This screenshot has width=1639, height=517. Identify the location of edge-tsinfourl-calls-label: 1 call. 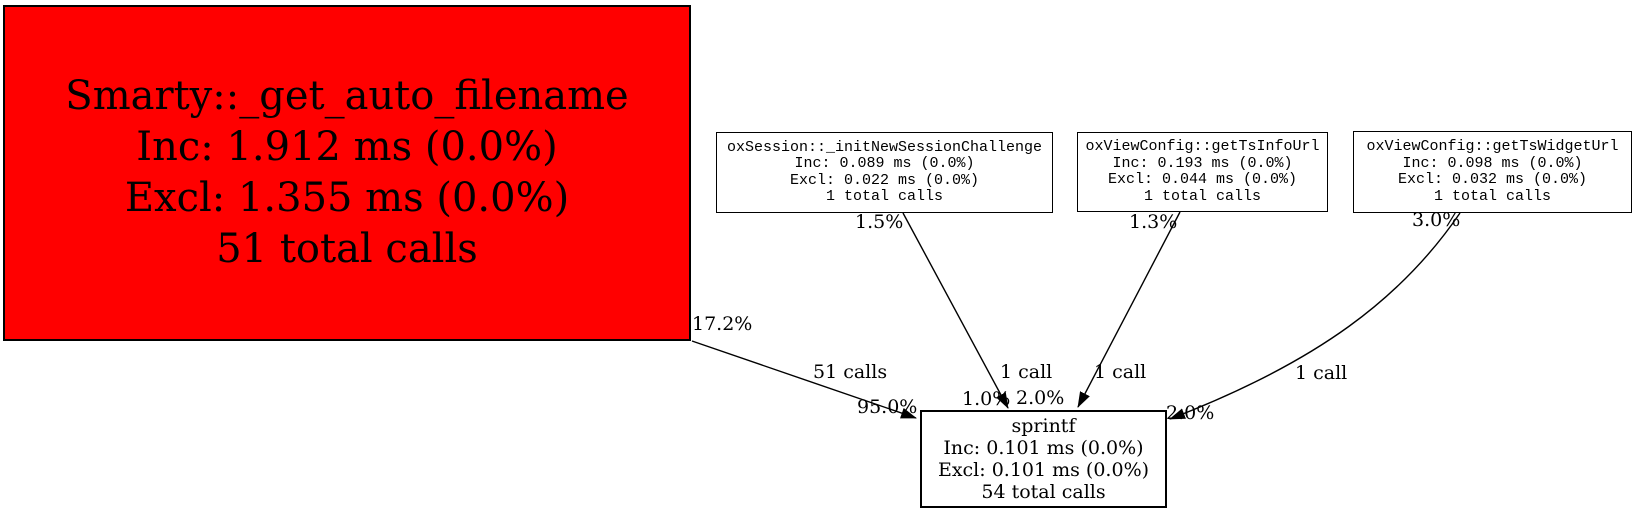
(1120, 372).